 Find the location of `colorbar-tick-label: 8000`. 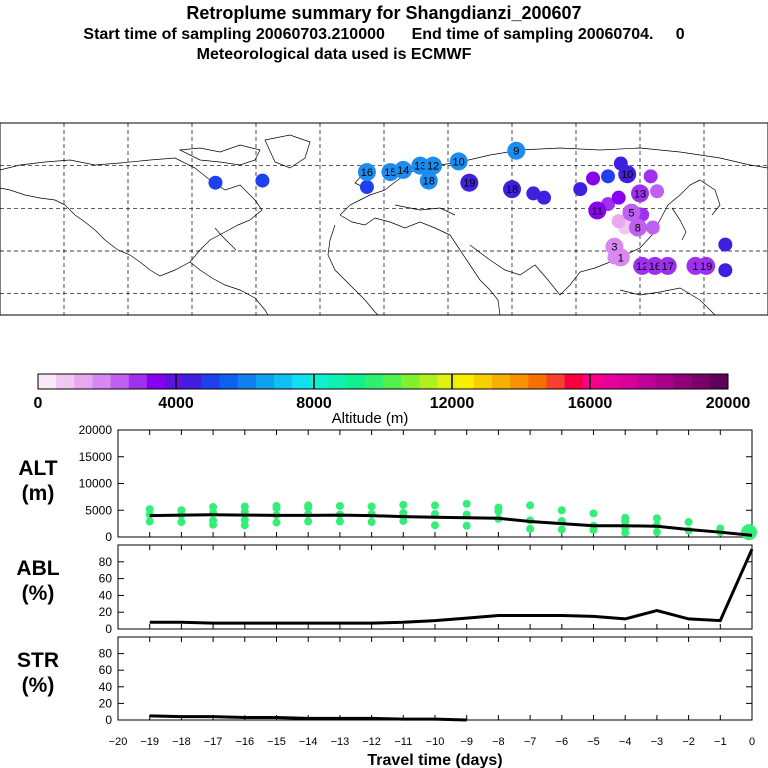

colorbar-tick-label: 8000 is located at coordinates (314, 403).